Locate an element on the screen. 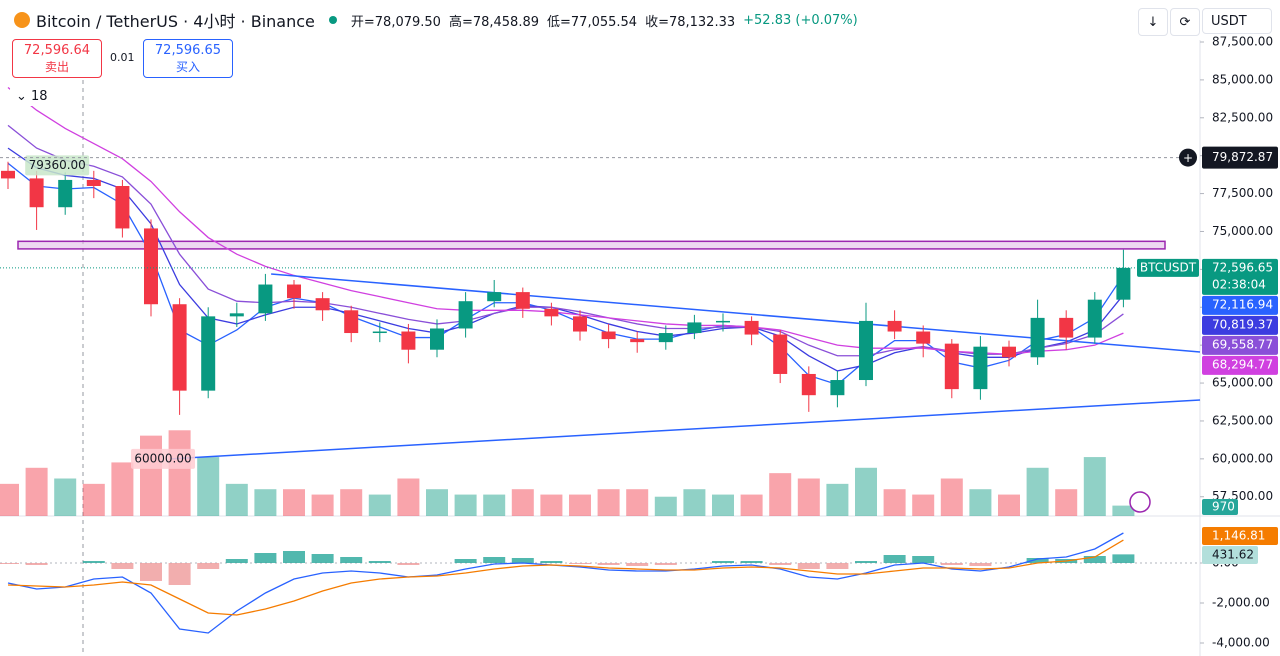  ma-last-label: 72,116.94 is located at coordinates (1242, 304).